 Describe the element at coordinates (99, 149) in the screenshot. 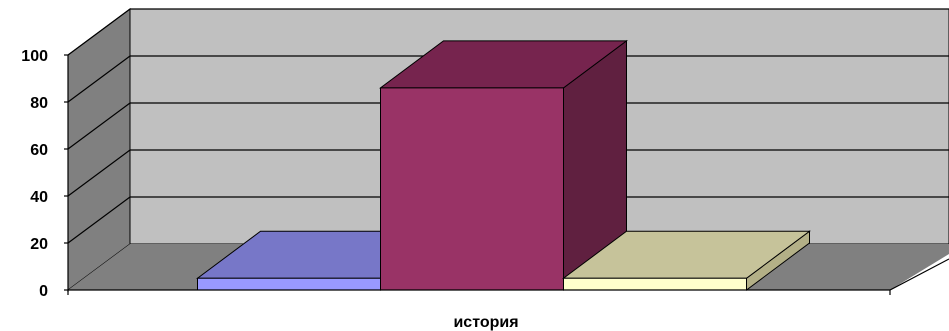

I see `side-wall` at that location.